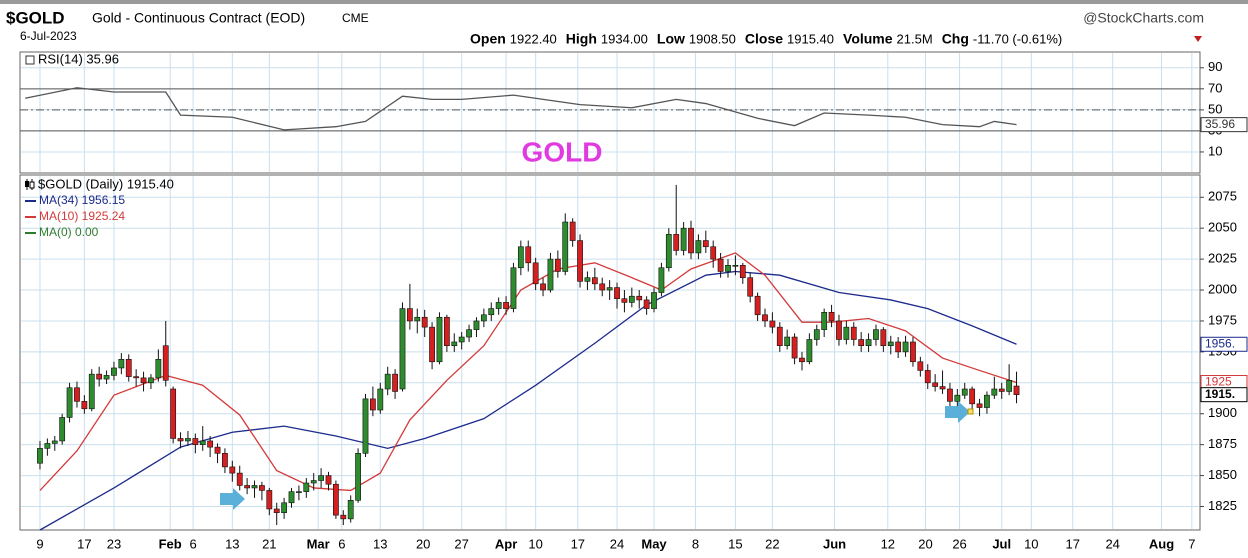 Image resolution: width=1248 pixels, height=558 pixels. Describe the element at coordinates (1215, 150) in the screenshot. I see `y-tick-label: 10` at that location.